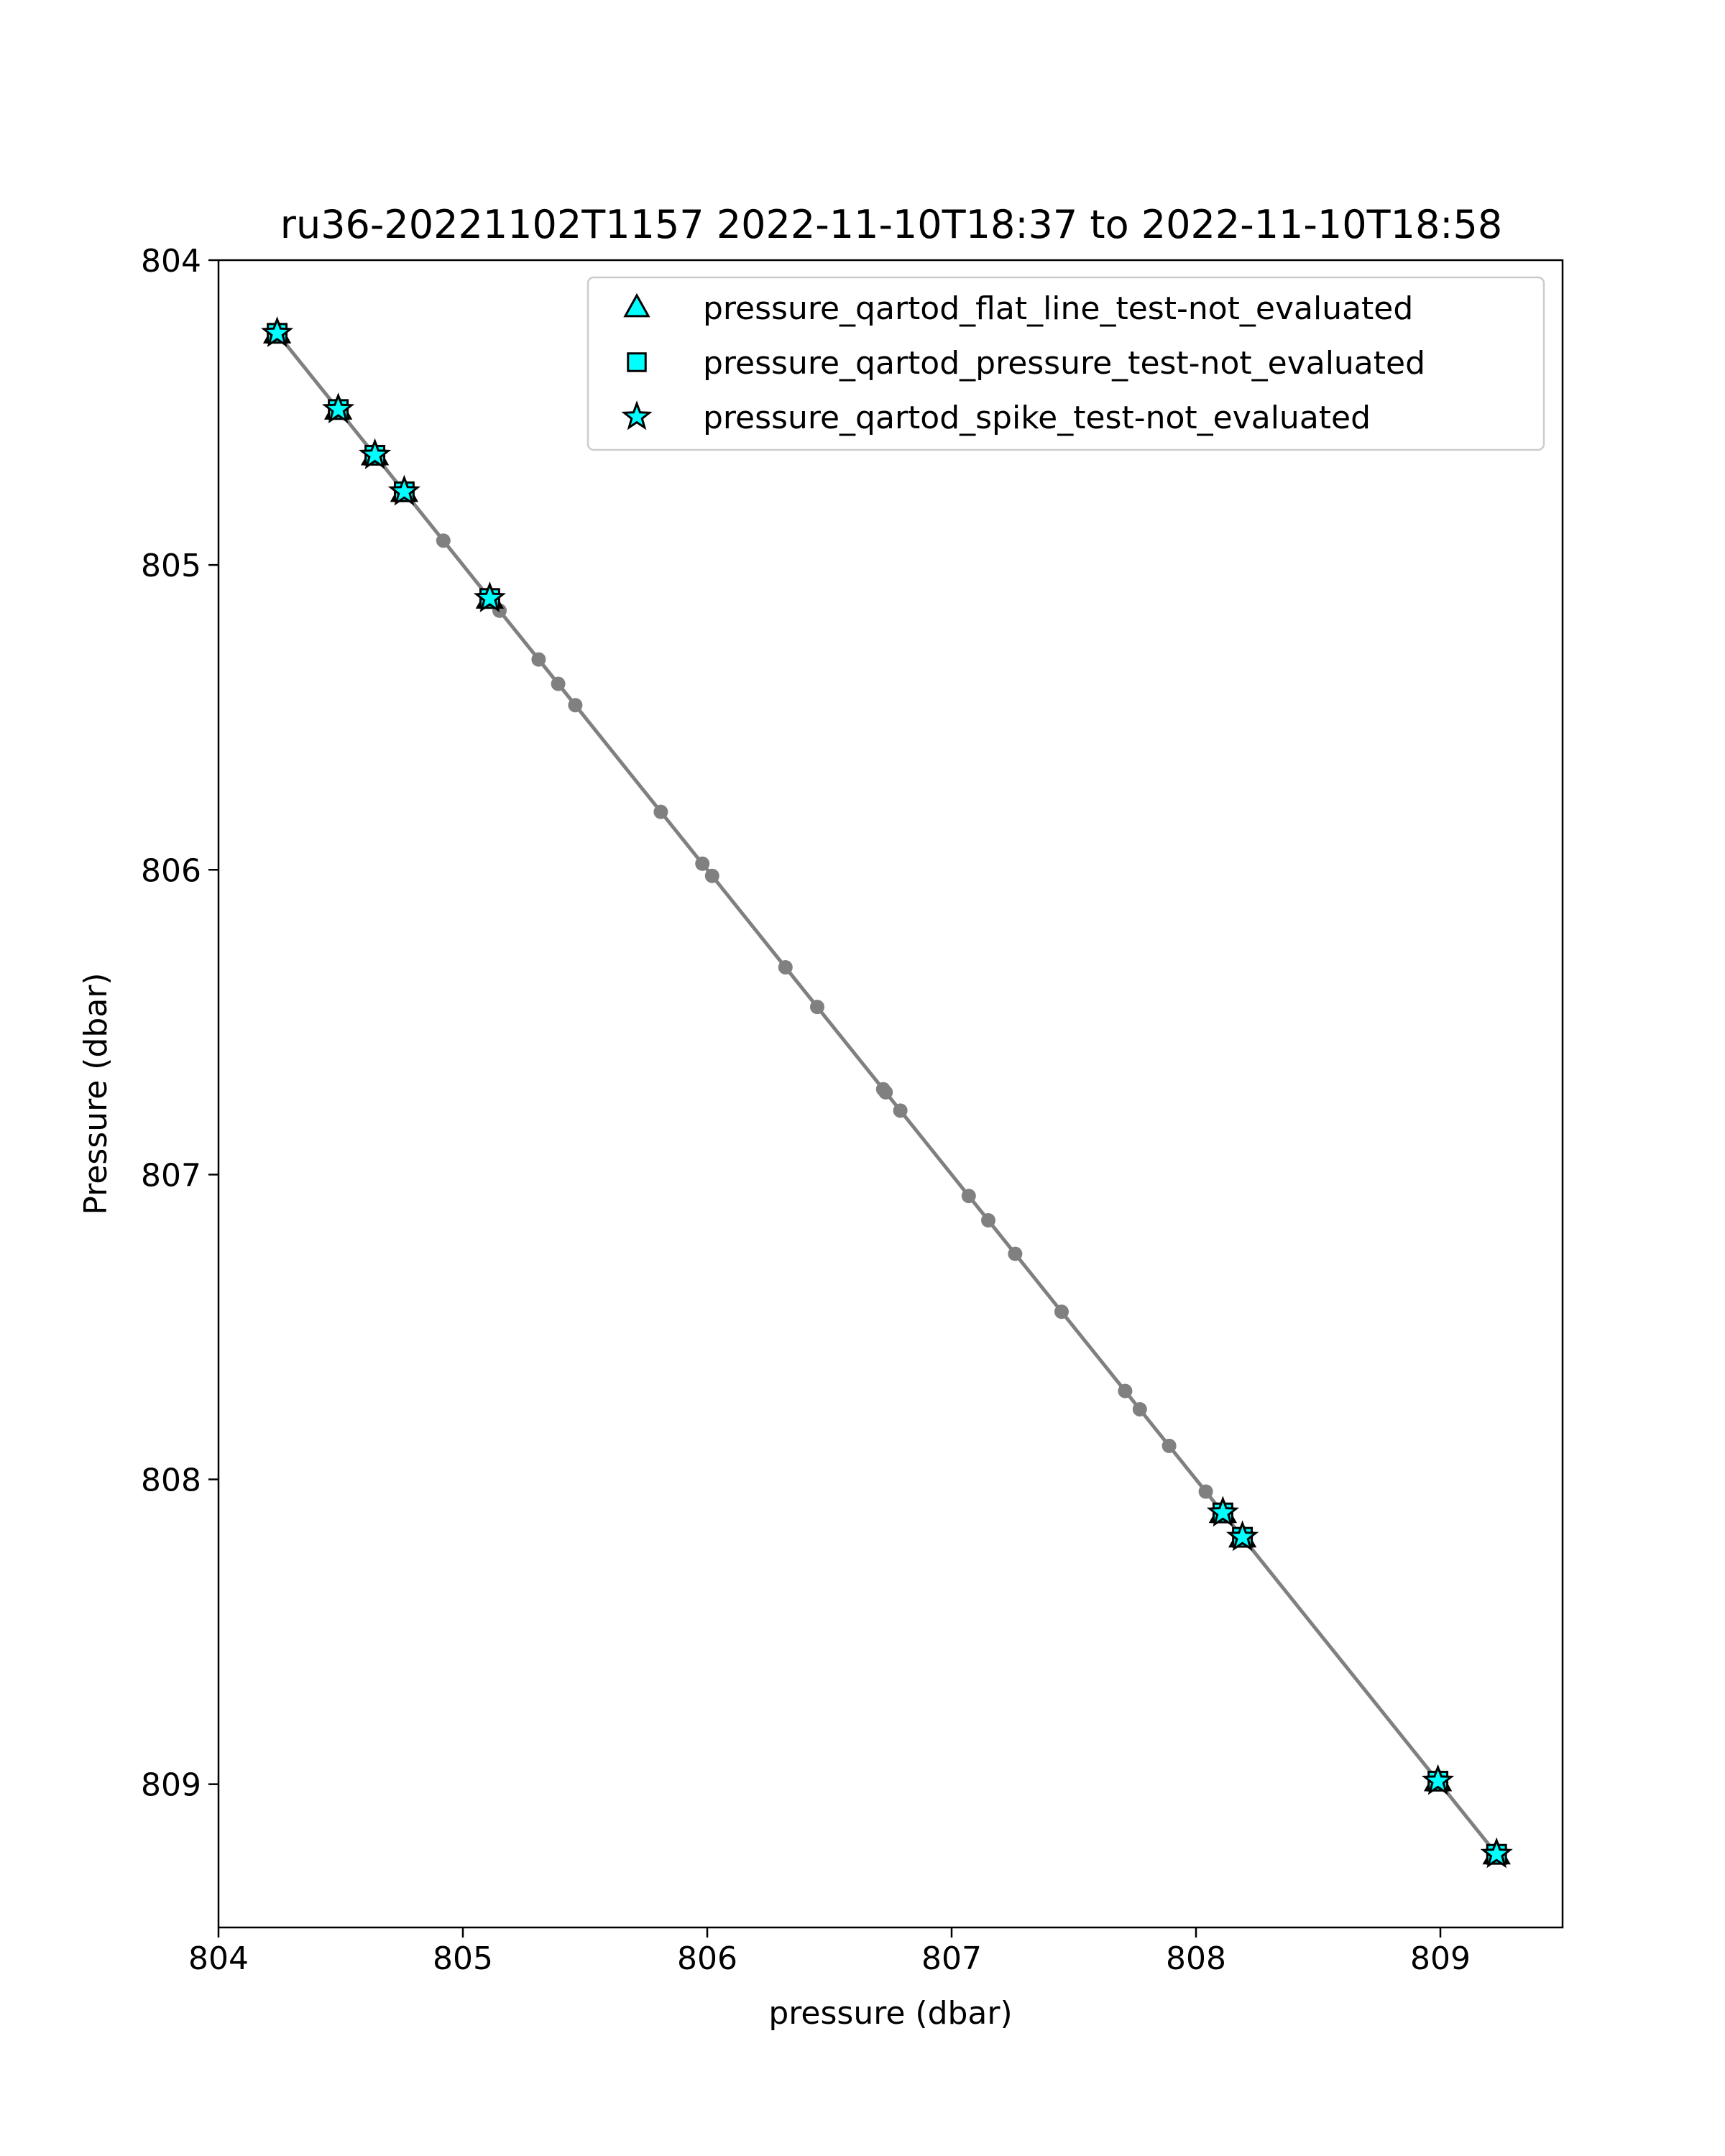  I want to click on x-tick-label: 808, so click(1196, 1958).